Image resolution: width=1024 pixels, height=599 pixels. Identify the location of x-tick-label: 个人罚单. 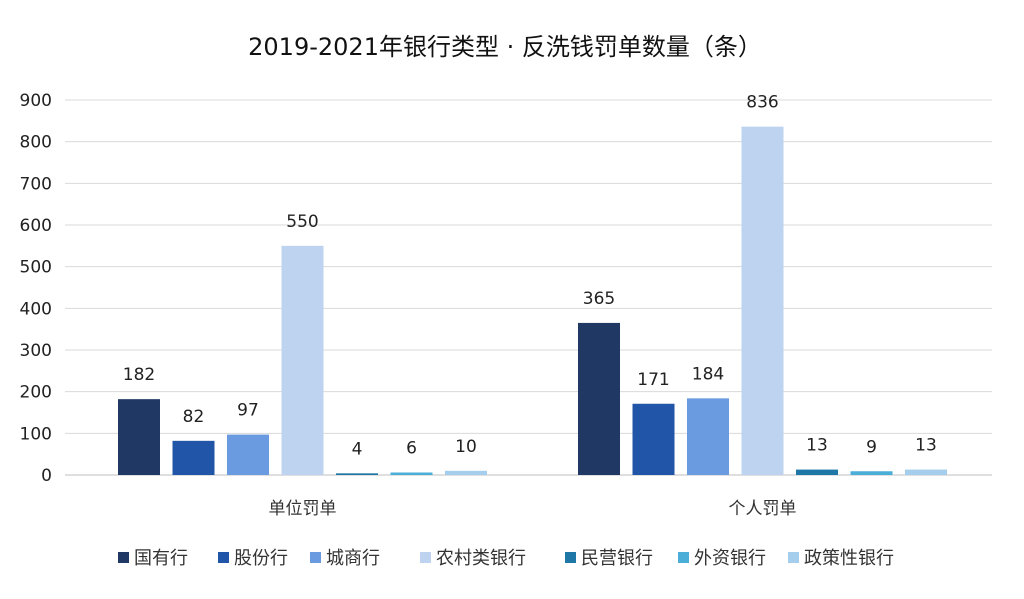
(763, 509).